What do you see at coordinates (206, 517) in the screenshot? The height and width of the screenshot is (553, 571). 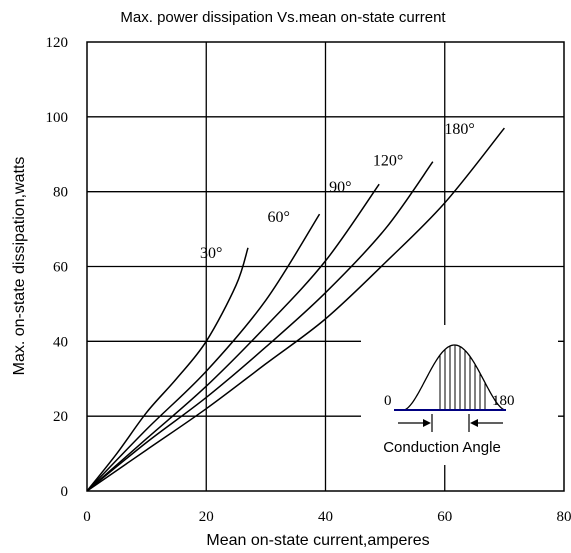 I see `x-tick-label: 20` at bounding box center [206, 517].